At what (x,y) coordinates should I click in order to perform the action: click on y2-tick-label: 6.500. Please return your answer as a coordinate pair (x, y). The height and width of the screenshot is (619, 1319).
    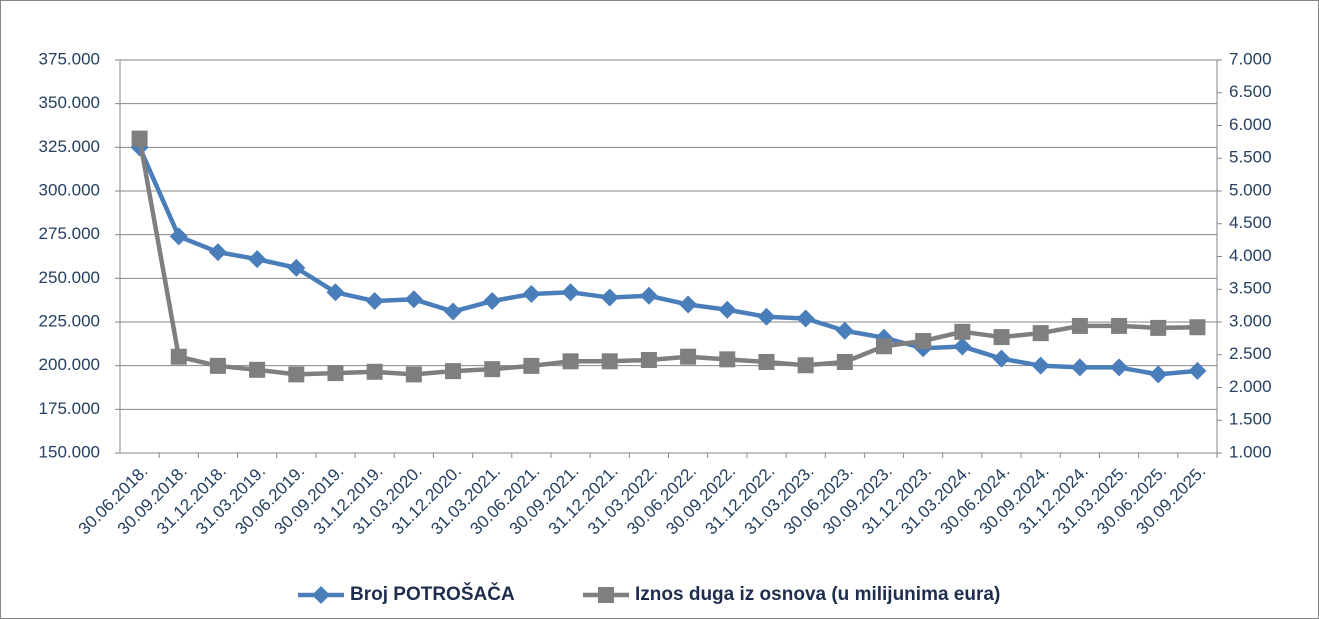
    Looking at the image, I should click on (1250, 91).